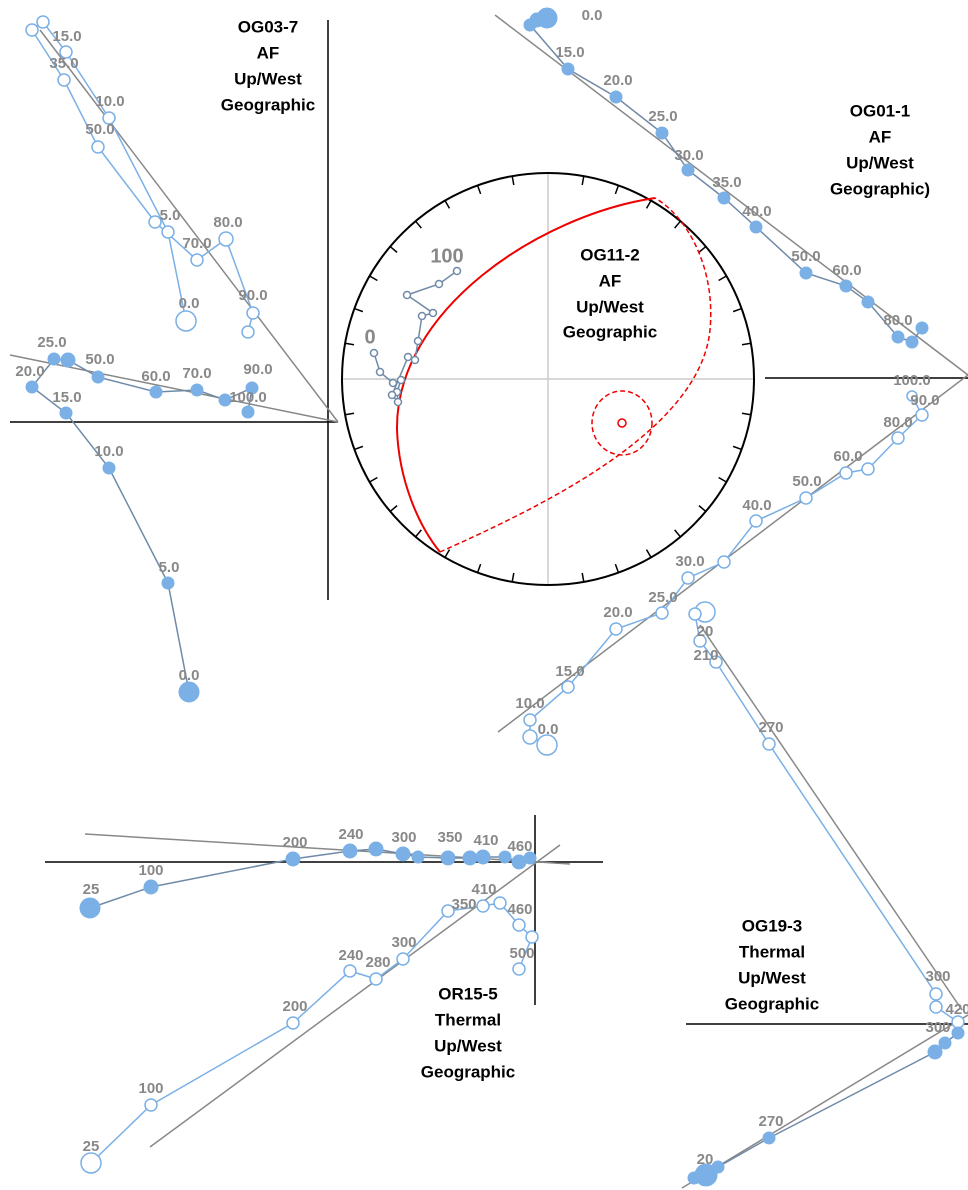  I want to click on step-label: 0, so click(369, 337).